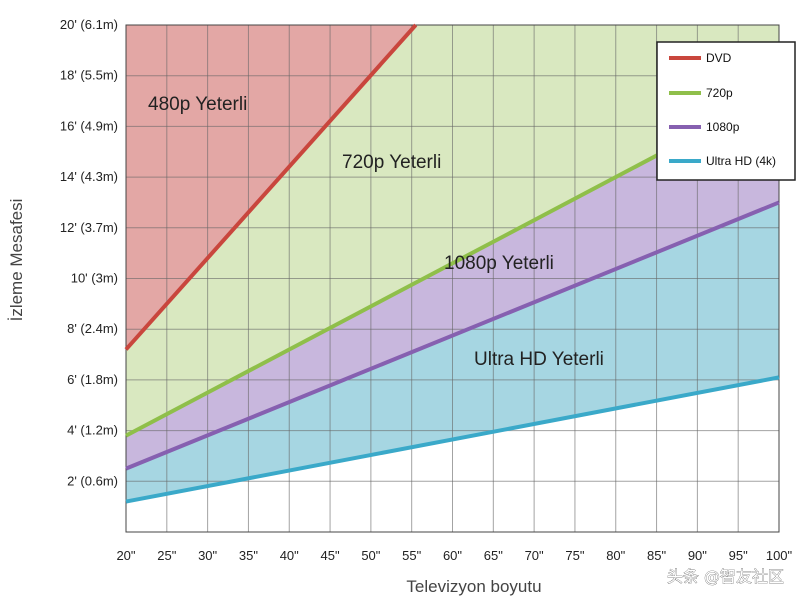 Image resolution: width=800 pixels, height=605 pixels. Describe the element at coordinates (92, 328) in the screenshot. I see `y-tick-label: 8' (2.4m)` at that location.